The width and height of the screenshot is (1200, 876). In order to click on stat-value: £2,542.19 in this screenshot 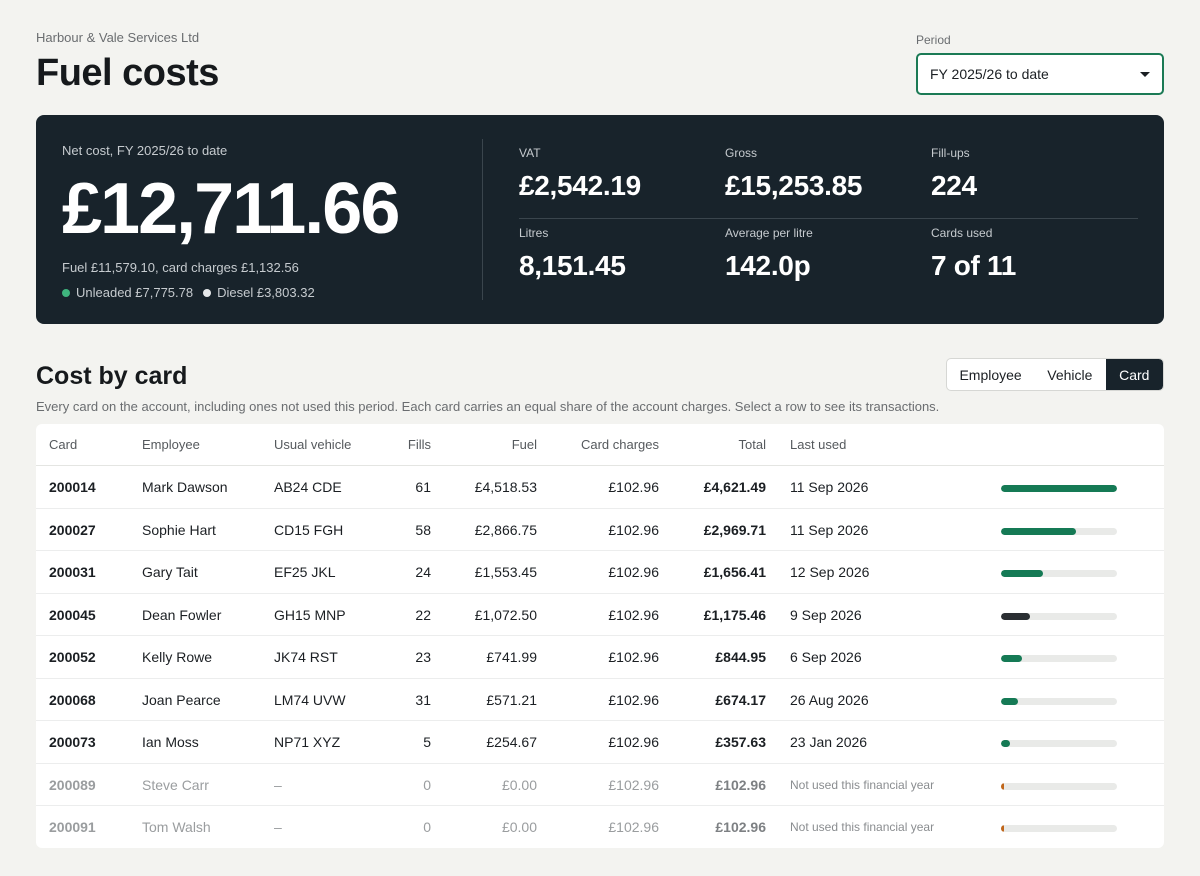, I will do `click(580, 185)`.